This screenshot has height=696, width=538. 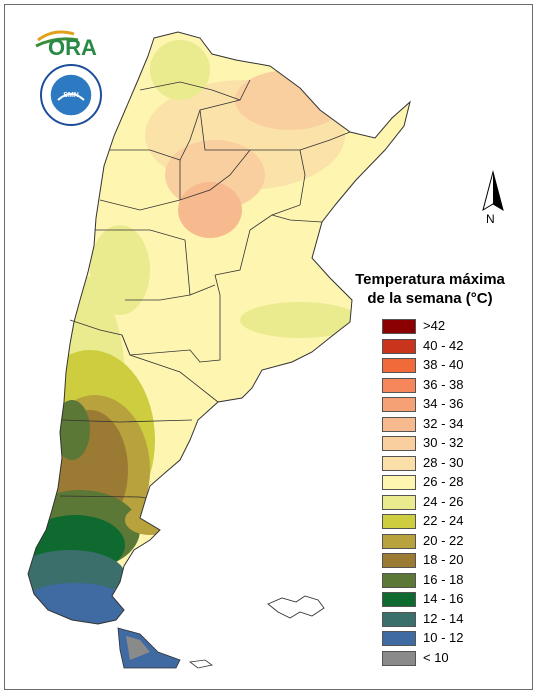 What do you see at coordinates (443, 520) in the screenshot?
I see `legend-label: 22 - 24` at bounding box center [443, 520].